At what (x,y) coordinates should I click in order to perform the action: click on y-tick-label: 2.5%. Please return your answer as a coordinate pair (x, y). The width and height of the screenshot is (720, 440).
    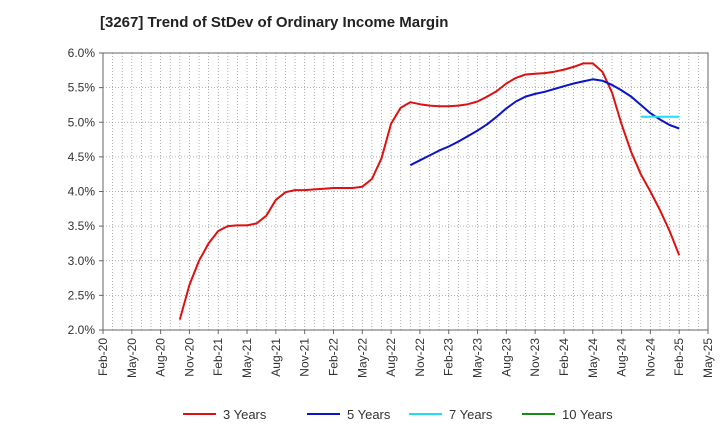
    Looking at the image, I should click on (82, 295).